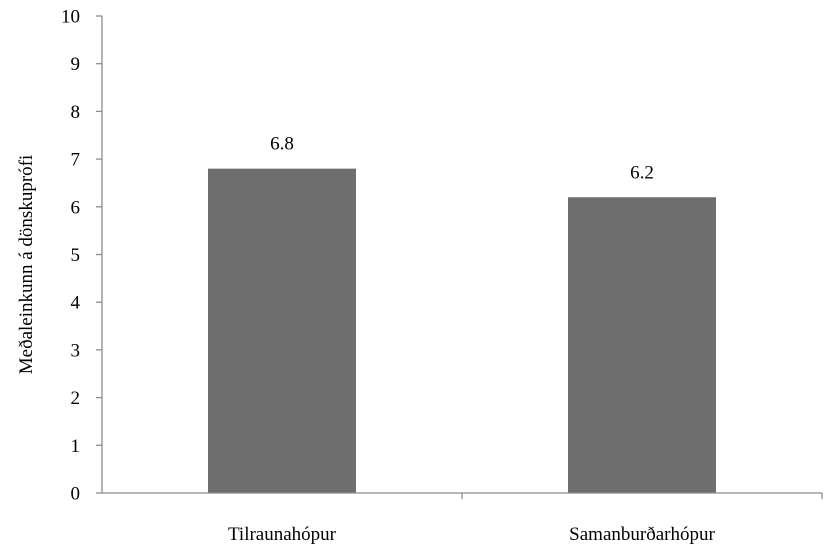 This screenshot has height=549, width=829. What do you see at coordinates (76, 207) in the screenshot?
I see `y-tick-label: 6` at bounding box center [76, 207].